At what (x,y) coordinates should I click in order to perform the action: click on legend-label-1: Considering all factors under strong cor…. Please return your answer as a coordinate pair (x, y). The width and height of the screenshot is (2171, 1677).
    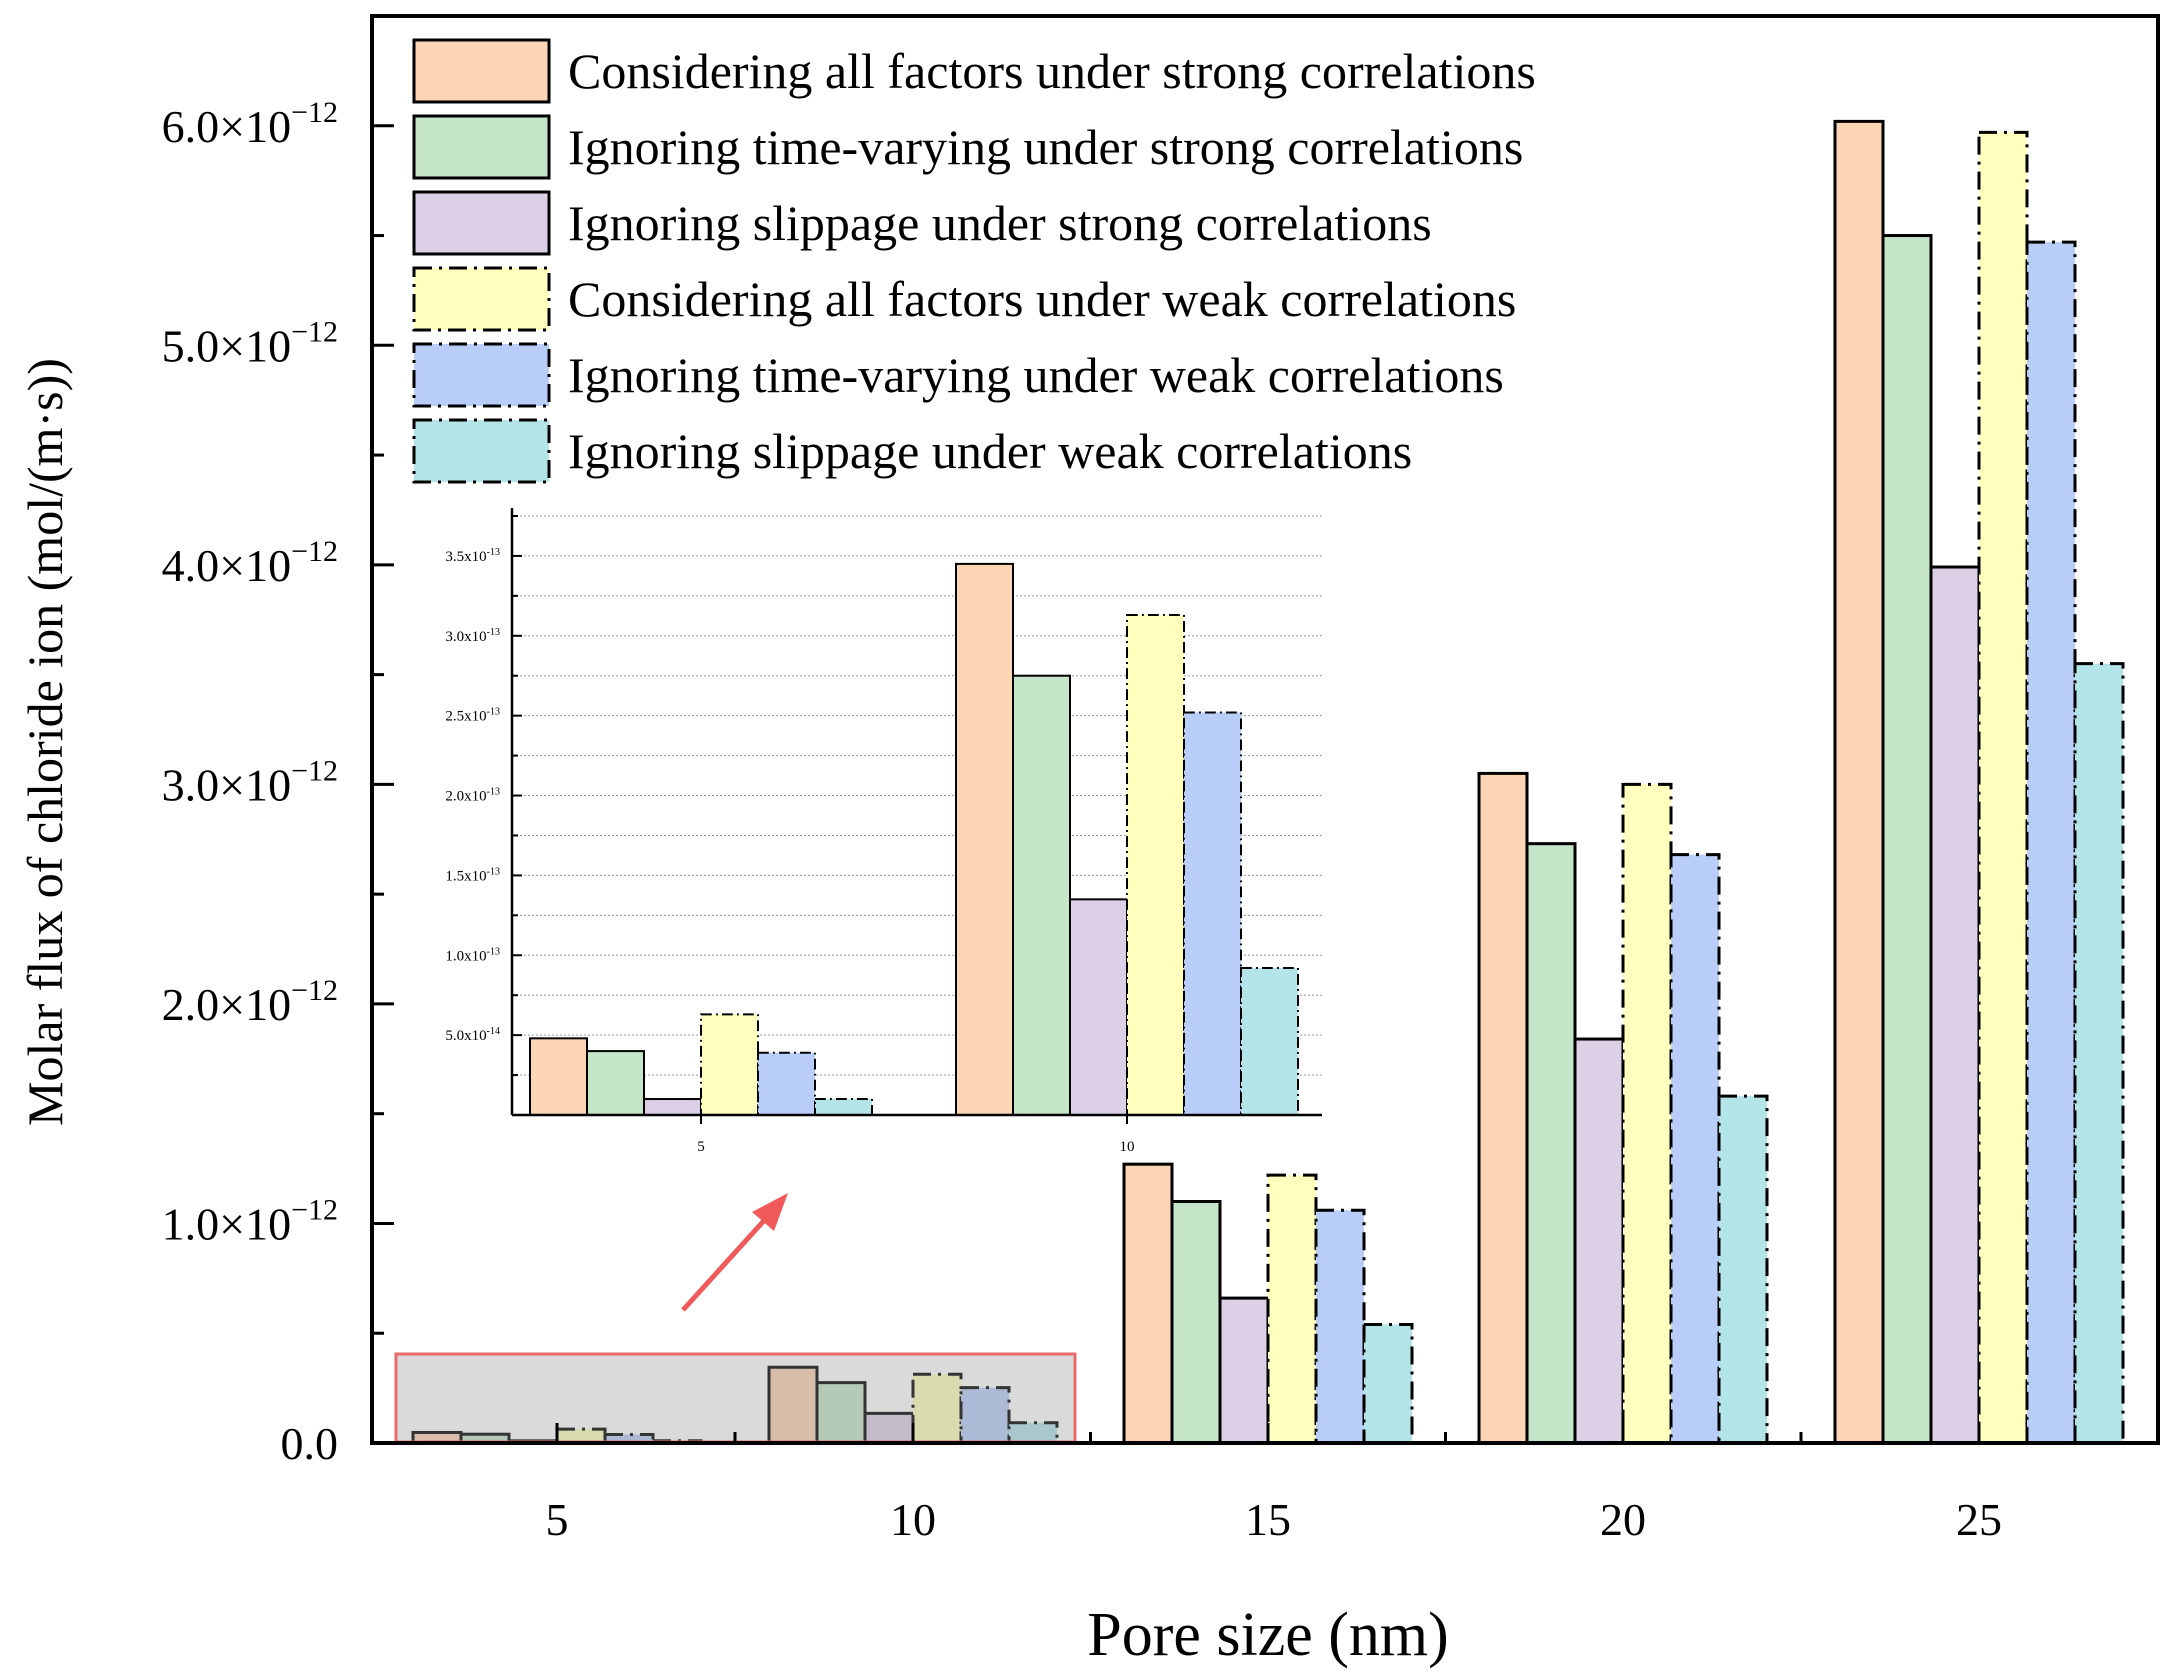
    Looking at the image, I should click on (1052, 71).